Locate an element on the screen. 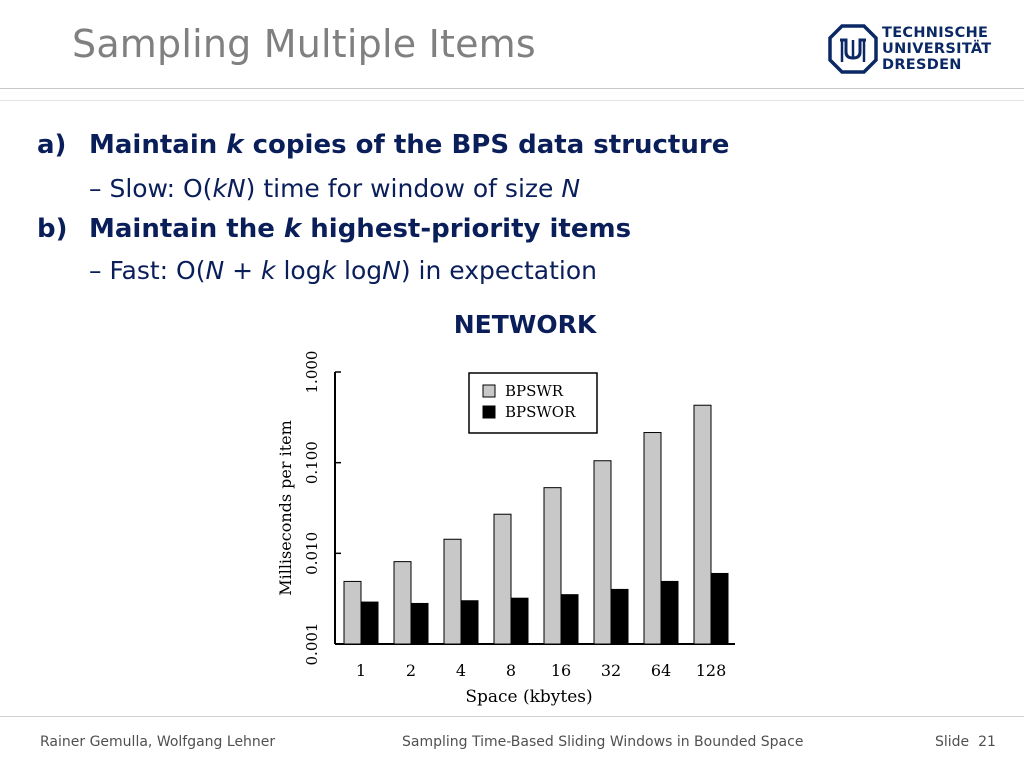 The image size is (1024, 768). x-tick-label: 1 is located at coordinates (361, 670).